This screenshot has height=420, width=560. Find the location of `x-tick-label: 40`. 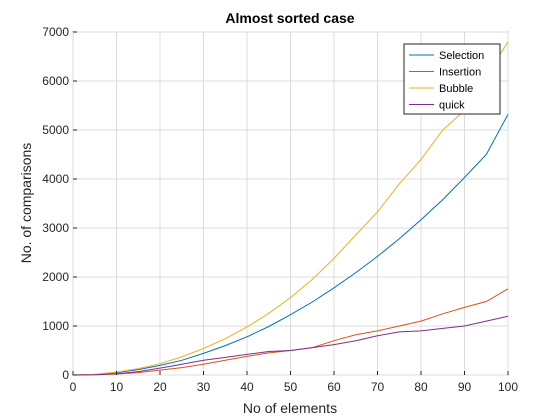

x-tick-label: 40 is located at coordinates (247, 387).